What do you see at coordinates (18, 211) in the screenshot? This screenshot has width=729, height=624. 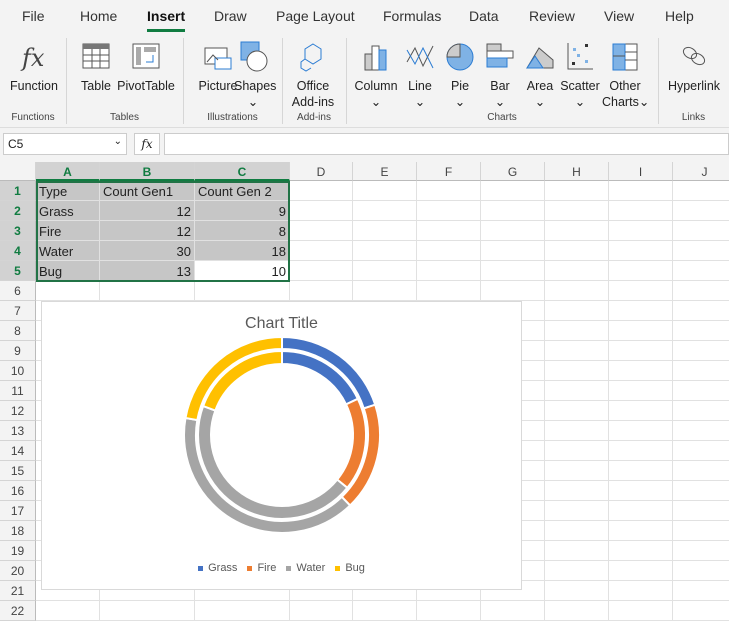 I see `row-header-2: 2` at bounding box center [18, 211].